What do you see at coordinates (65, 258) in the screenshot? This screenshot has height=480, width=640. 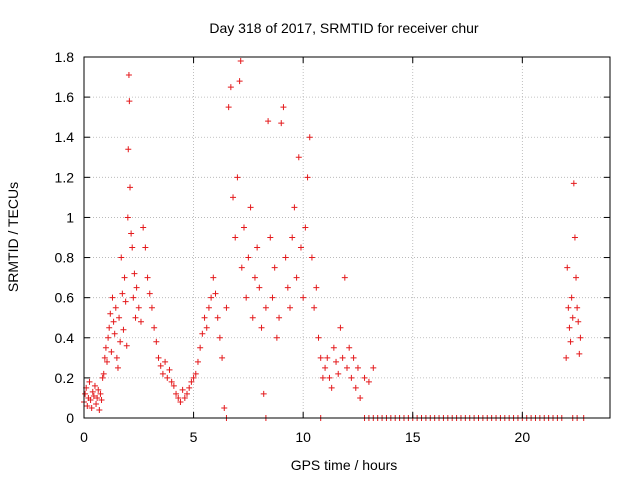 I see `y-tick-label: 0.8` at bounding box center [65, 258].